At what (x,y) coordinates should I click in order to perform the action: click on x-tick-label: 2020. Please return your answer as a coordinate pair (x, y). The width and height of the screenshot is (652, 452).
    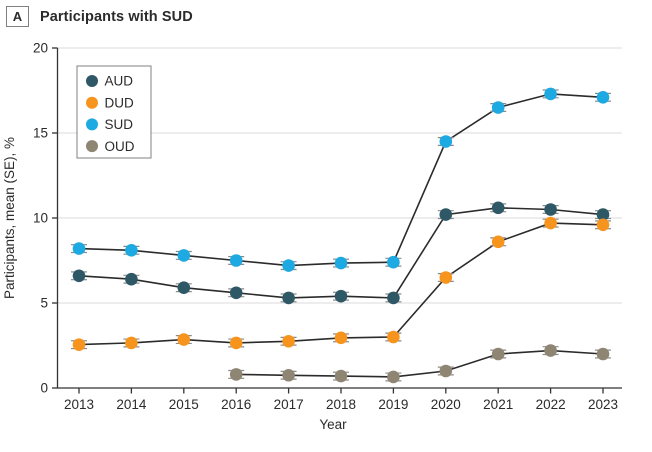
    Looking at the image, I should click on (446, 404).